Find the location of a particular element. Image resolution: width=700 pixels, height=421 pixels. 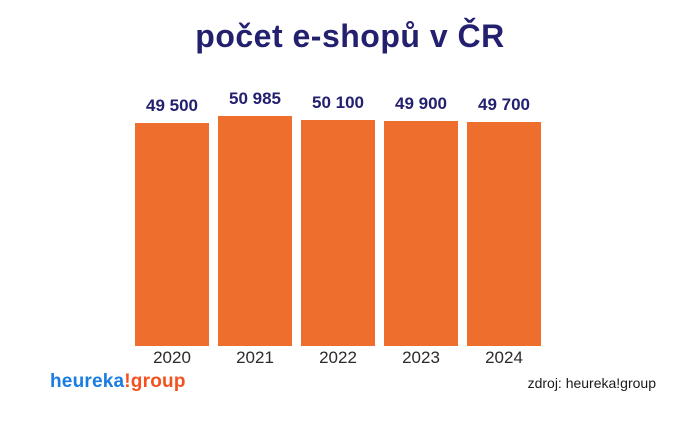

bar-value-label: 49 500 is located at coordinates (172, 105).